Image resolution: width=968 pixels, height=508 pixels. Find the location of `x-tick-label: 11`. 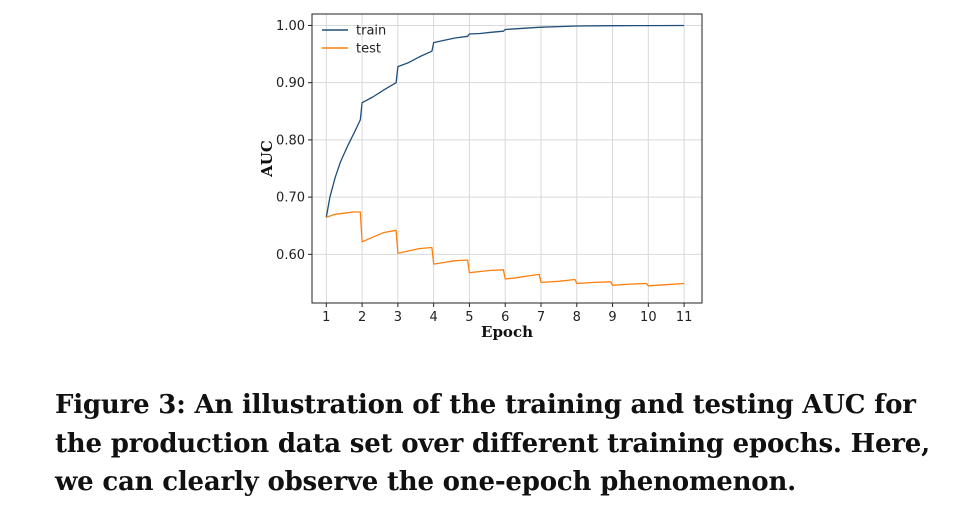

x-tick-label: 11 is located at coordinates (684, 317).